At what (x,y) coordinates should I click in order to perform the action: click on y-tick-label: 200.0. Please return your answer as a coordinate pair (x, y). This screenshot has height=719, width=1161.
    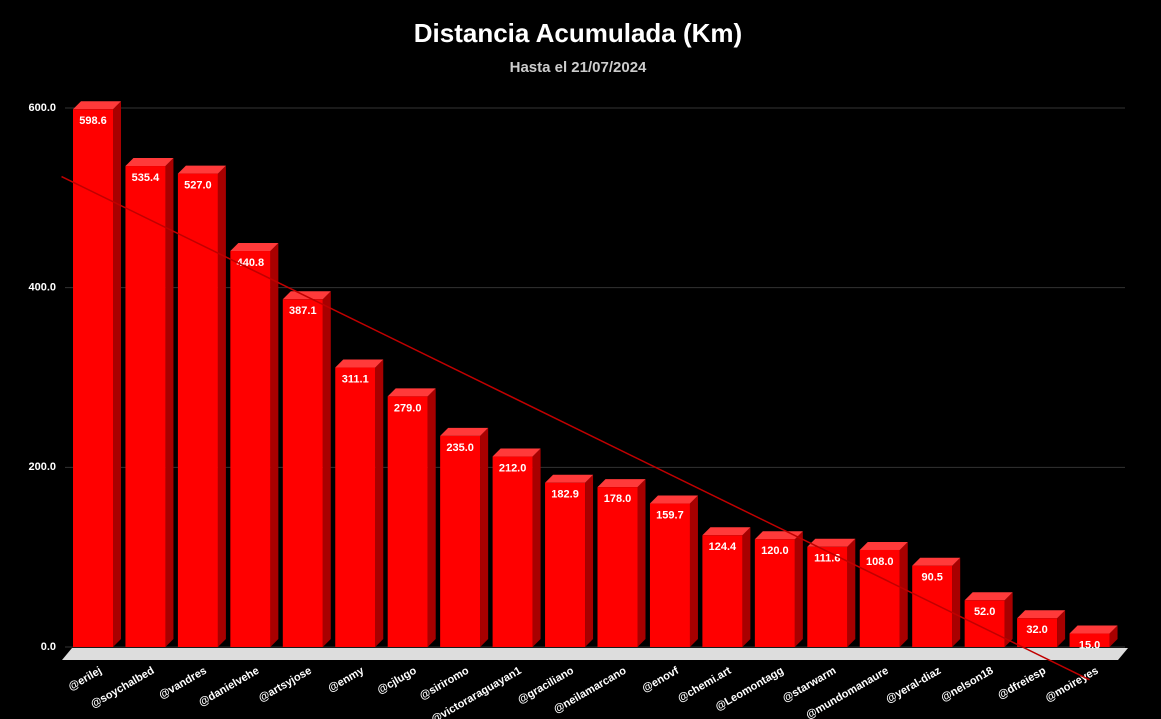
    Looking at the image, I should click on (42, 467).